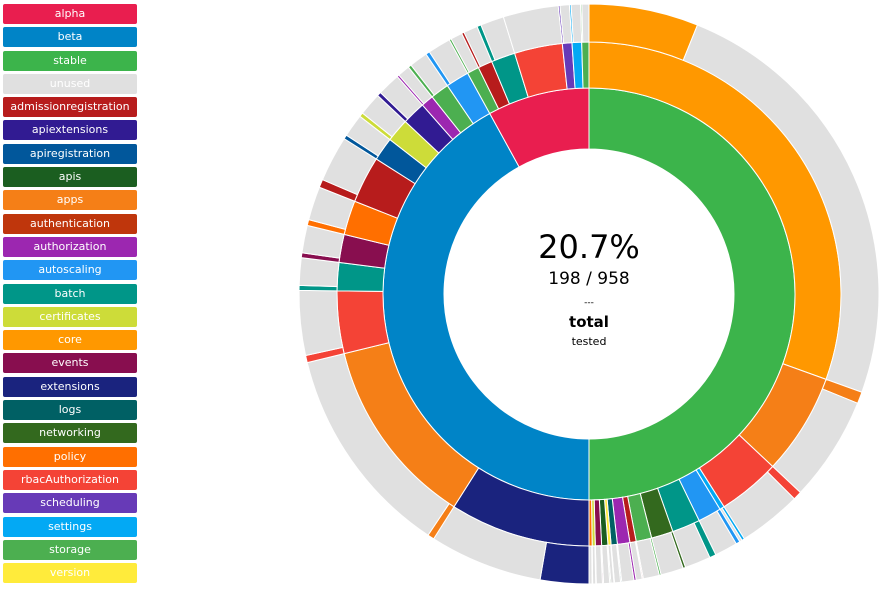  I want to click on legend-item-apiregistration: apiregistration, so click(70, 153).